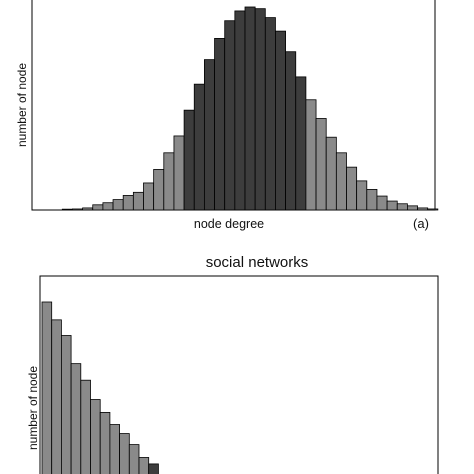  Describe the element at coordinates (100, 387) in the screenshot. I see `bar-series` at that location.